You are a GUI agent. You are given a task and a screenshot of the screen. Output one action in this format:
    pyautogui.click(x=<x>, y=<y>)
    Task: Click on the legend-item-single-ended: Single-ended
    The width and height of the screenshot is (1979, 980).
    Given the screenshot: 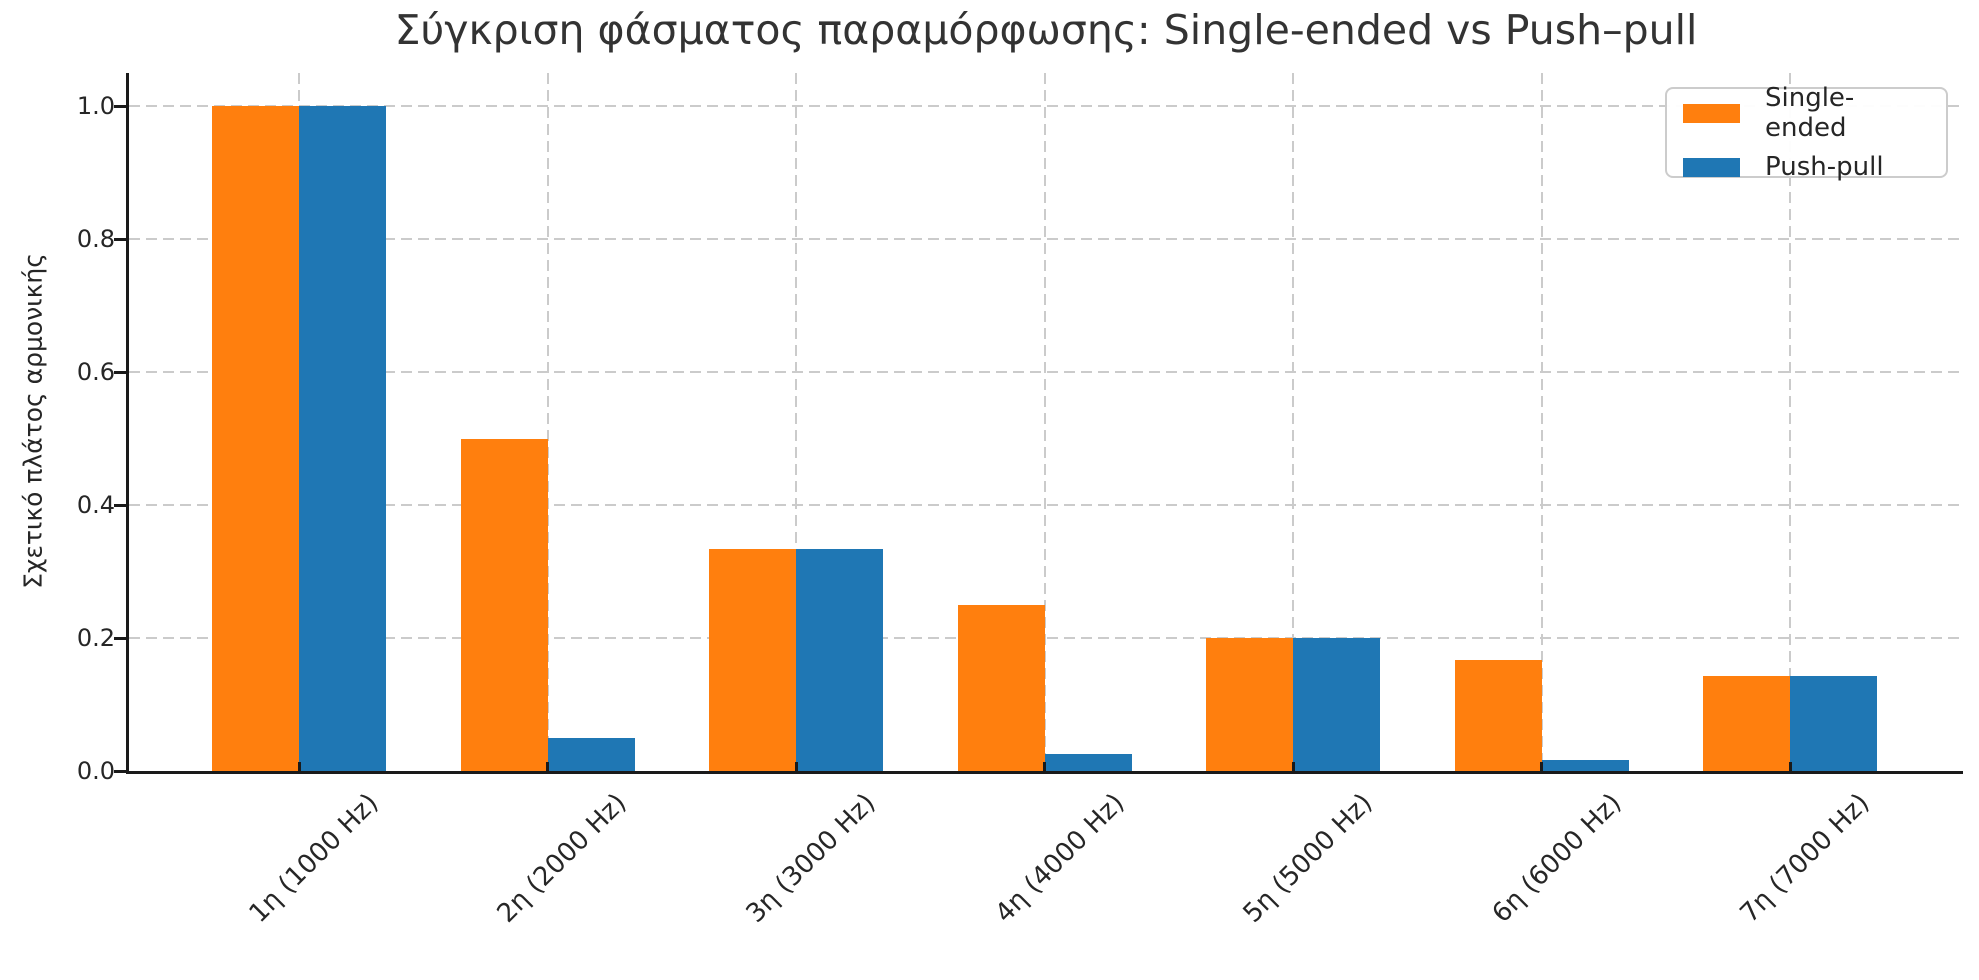 What is the action you would take?
    pyautogui.click(x=1806, y=113)
    